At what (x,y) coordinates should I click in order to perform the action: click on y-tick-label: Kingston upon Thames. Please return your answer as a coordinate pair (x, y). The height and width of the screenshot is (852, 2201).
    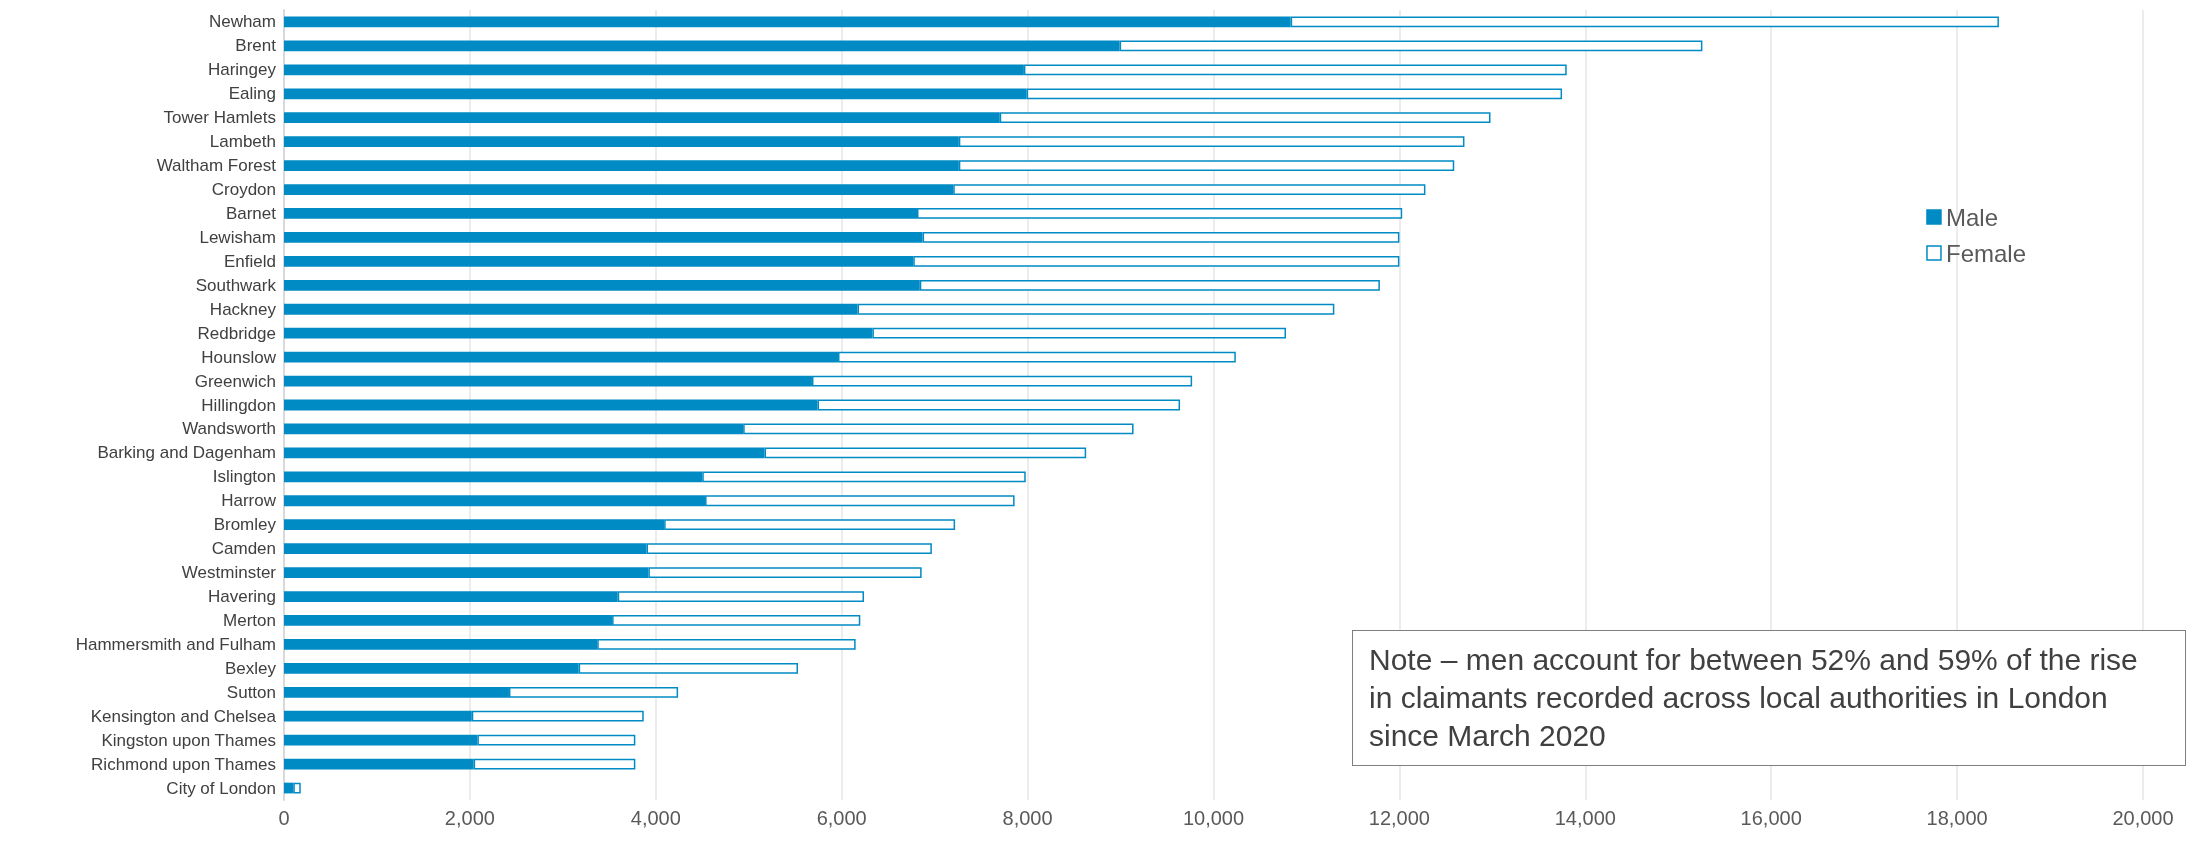
    Looking at the image, I should click on (188, 740).